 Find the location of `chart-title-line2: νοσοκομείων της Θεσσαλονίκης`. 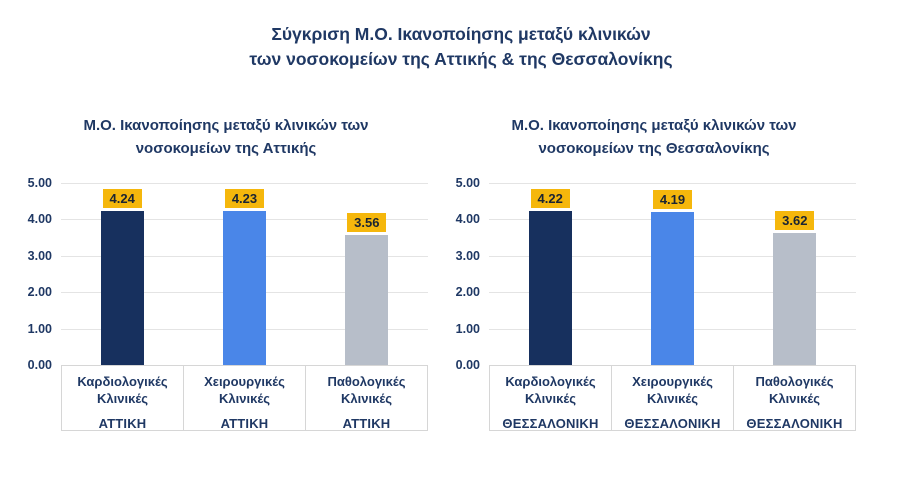

chart-title-line2: νοσοκομείων της Θεσσαλονίκης is located at coordinates (654, 149).